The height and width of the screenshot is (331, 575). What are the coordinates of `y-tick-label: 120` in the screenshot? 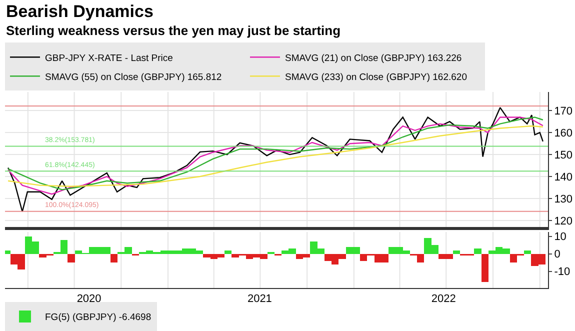 It's located at (563, 221).